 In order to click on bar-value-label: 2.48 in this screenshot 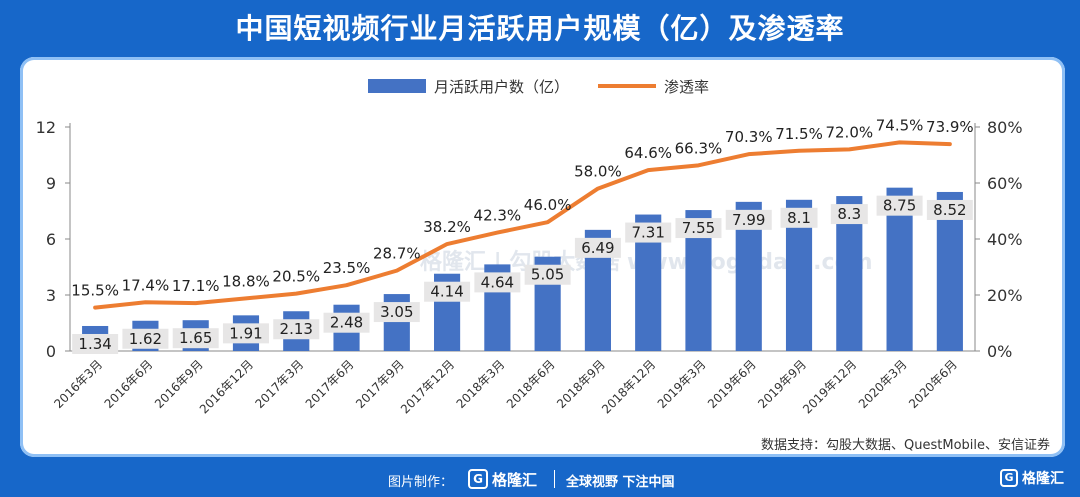, I will do `click(346, 323)`.